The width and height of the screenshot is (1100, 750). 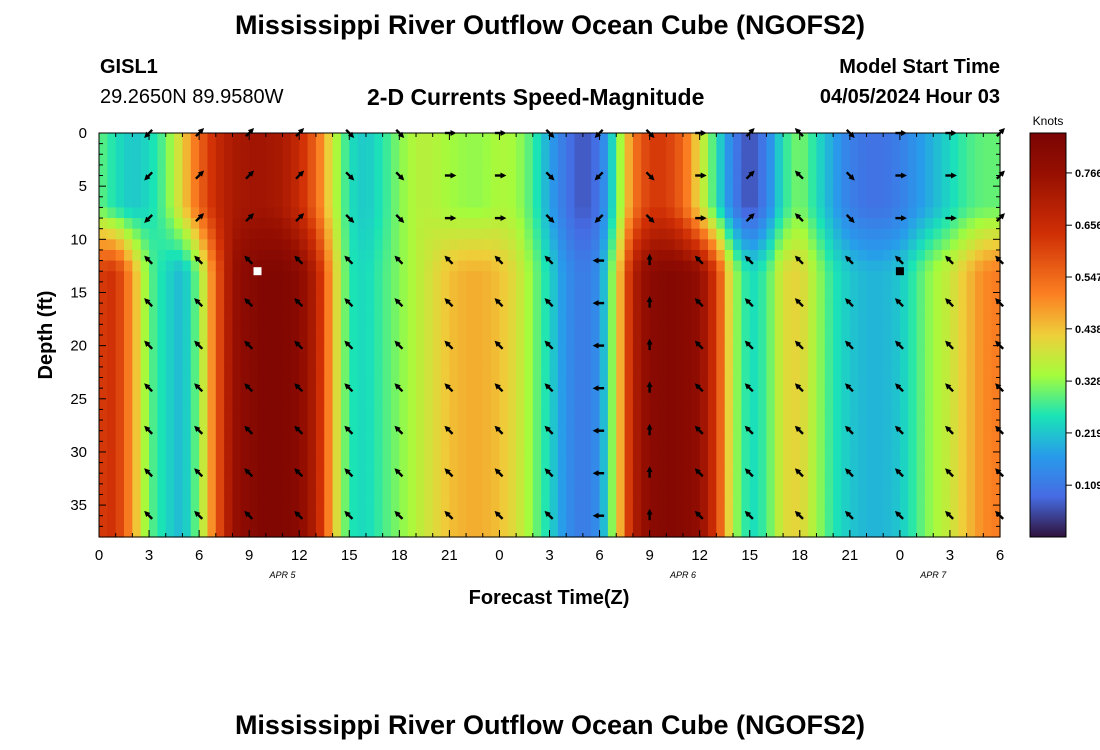 What do you see at coordinates (192, 97) in the screenshot?
I see `station-coordinates: 29.2650N 89.9580W` at bounding box center [192, 97].